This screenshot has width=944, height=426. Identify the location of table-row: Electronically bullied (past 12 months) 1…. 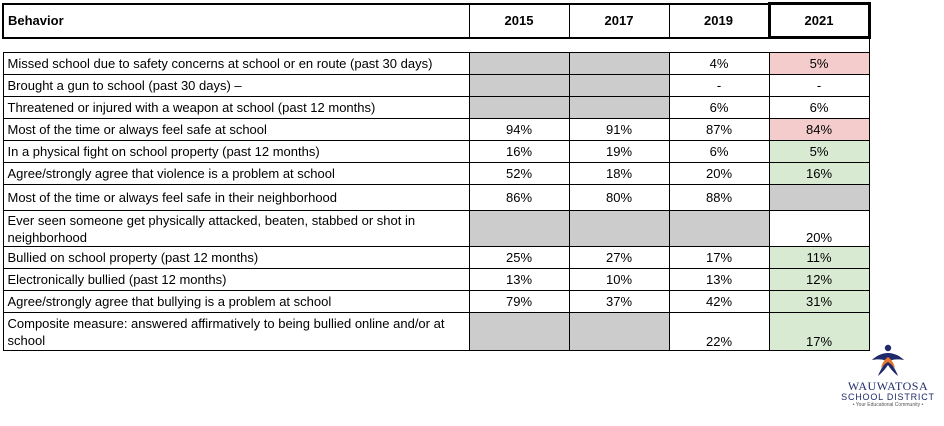
(436, 279).